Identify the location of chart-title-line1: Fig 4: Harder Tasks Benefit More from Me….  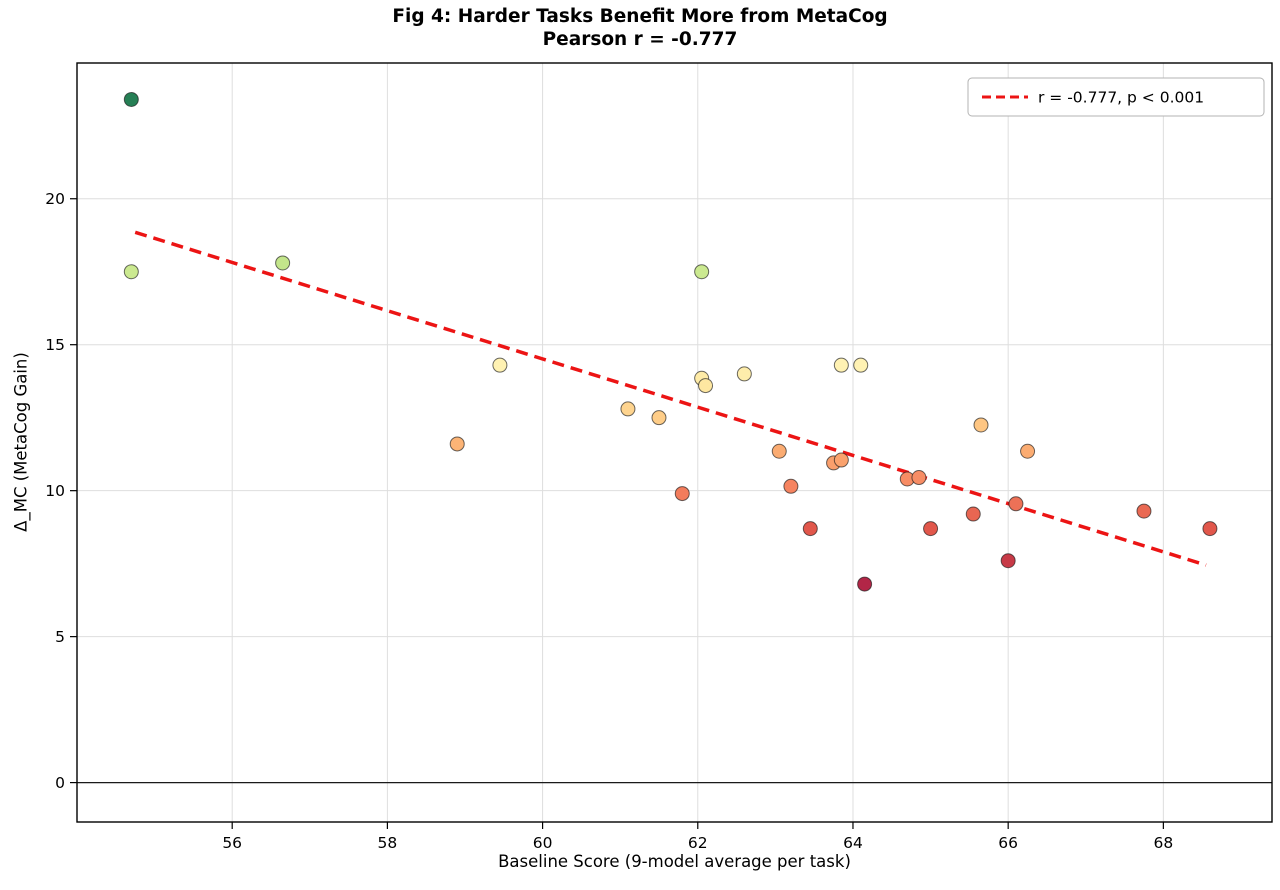
(640, 16).